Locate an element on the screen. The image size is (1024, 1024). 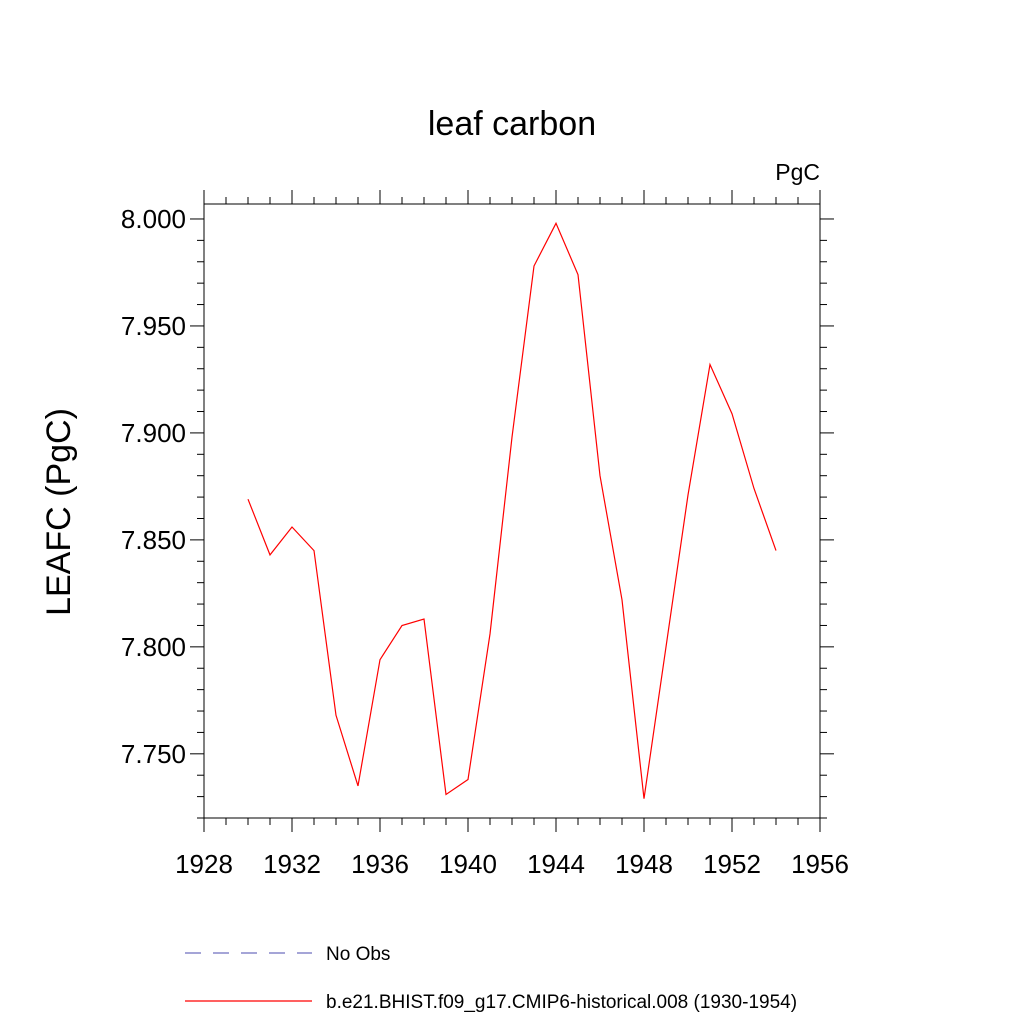
x-tick-label: 1928 is located at coordinates (204, 864).